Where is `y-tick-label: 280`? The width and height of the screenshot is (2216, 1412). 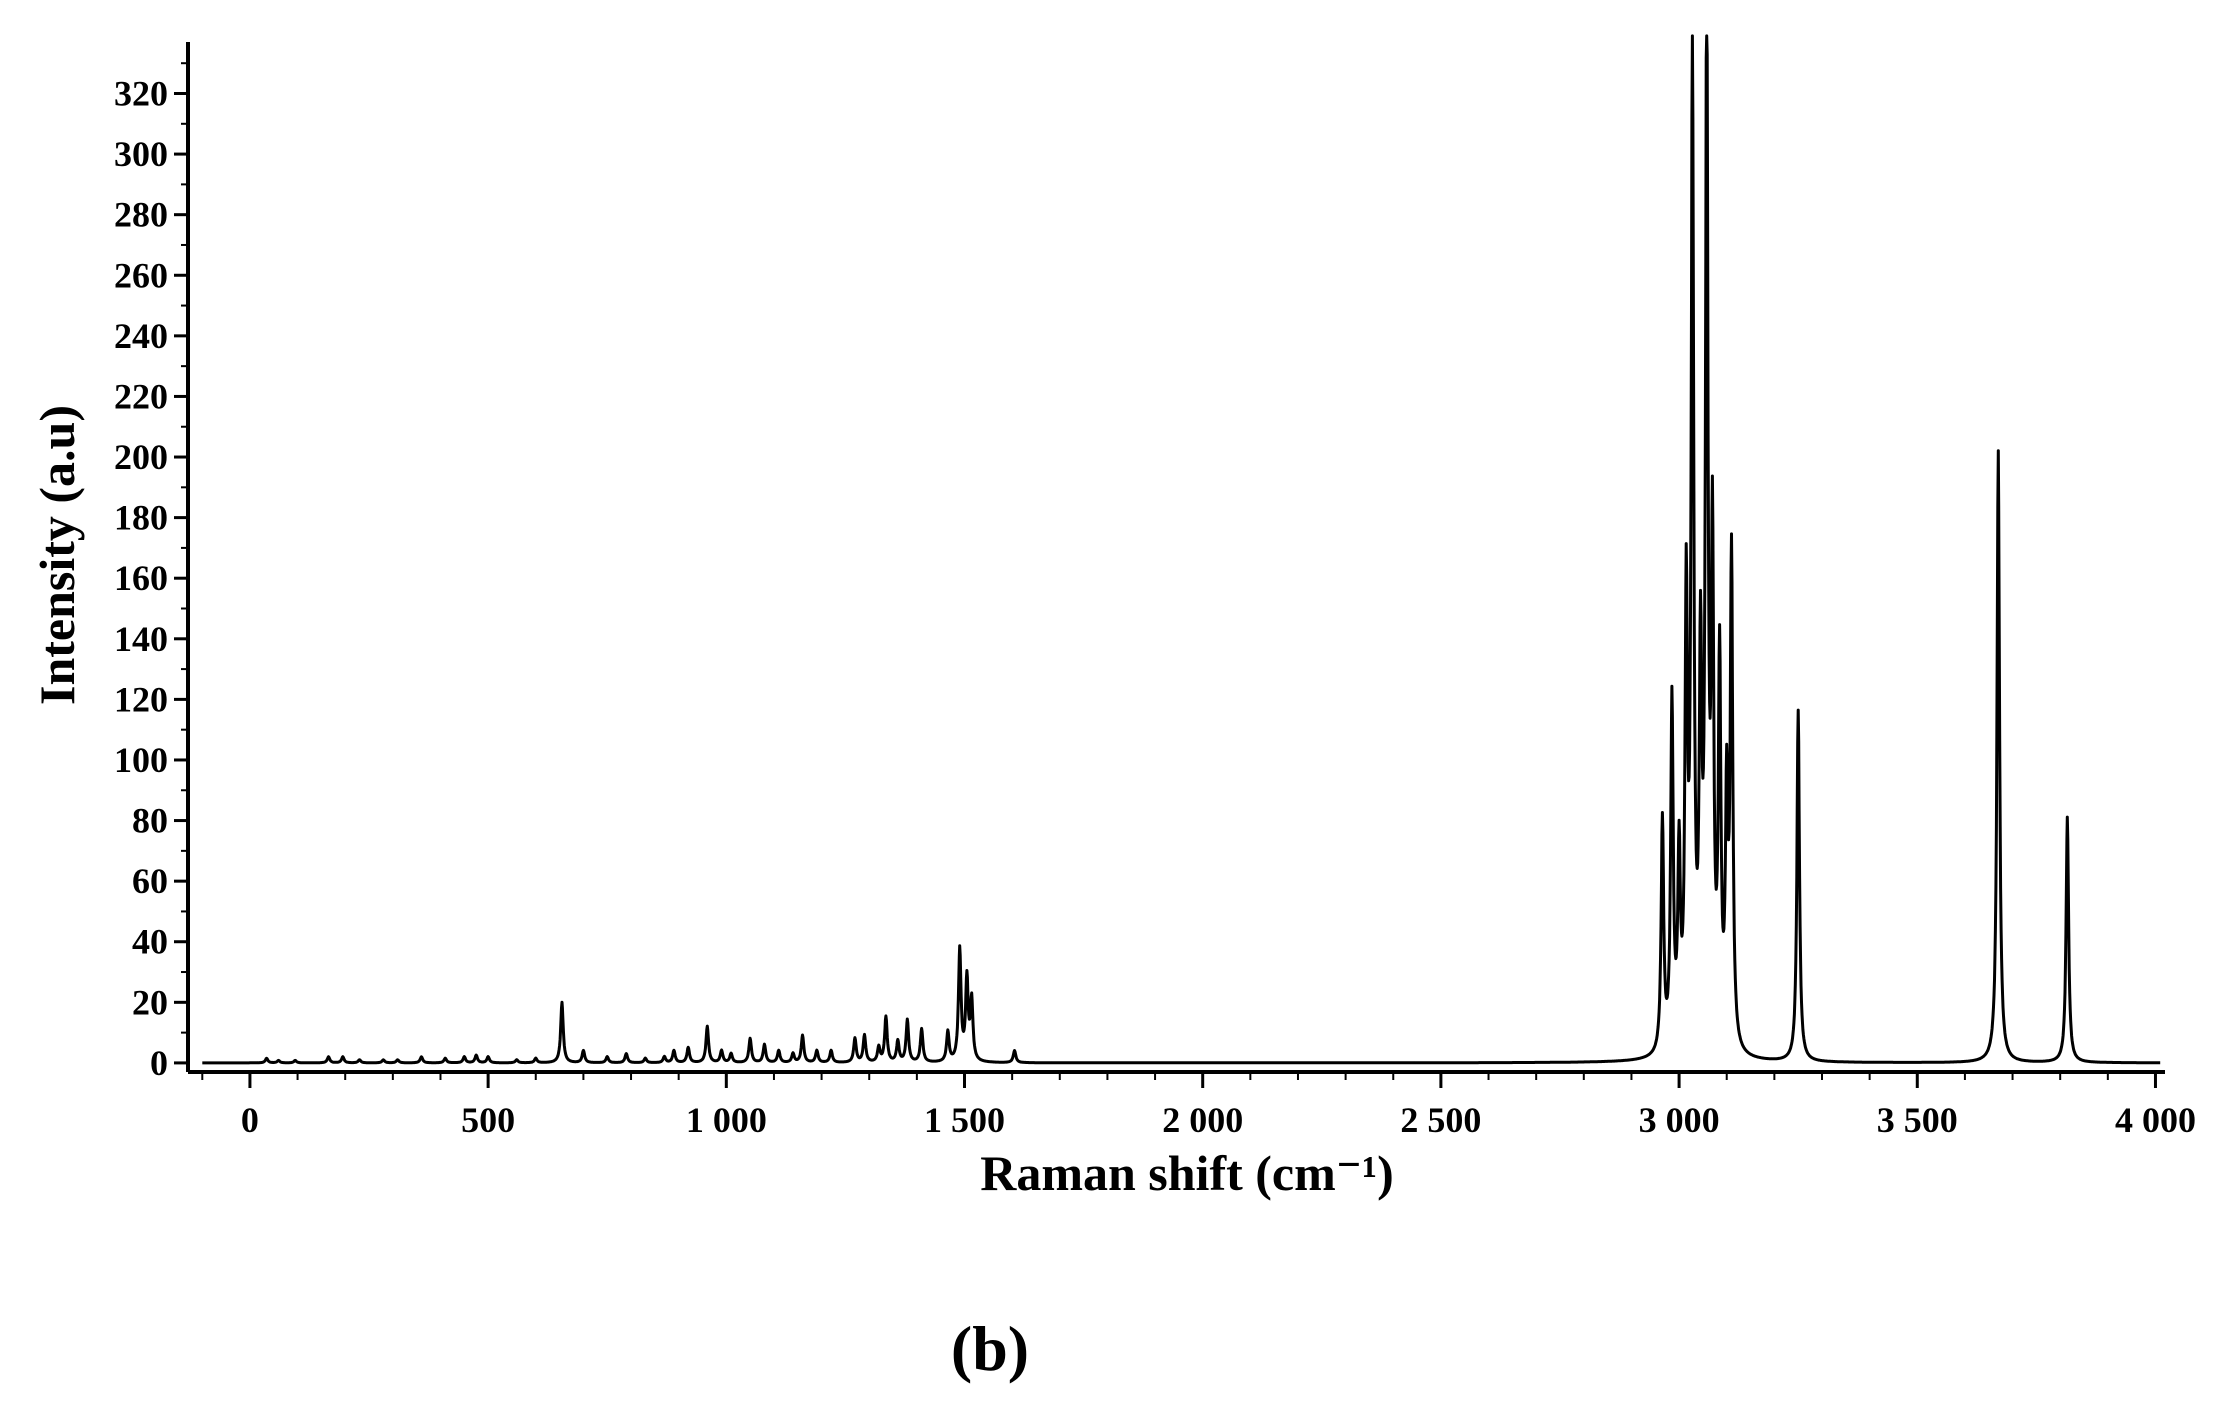
y-tick-label: 280 is located at coordinates (141, 215).